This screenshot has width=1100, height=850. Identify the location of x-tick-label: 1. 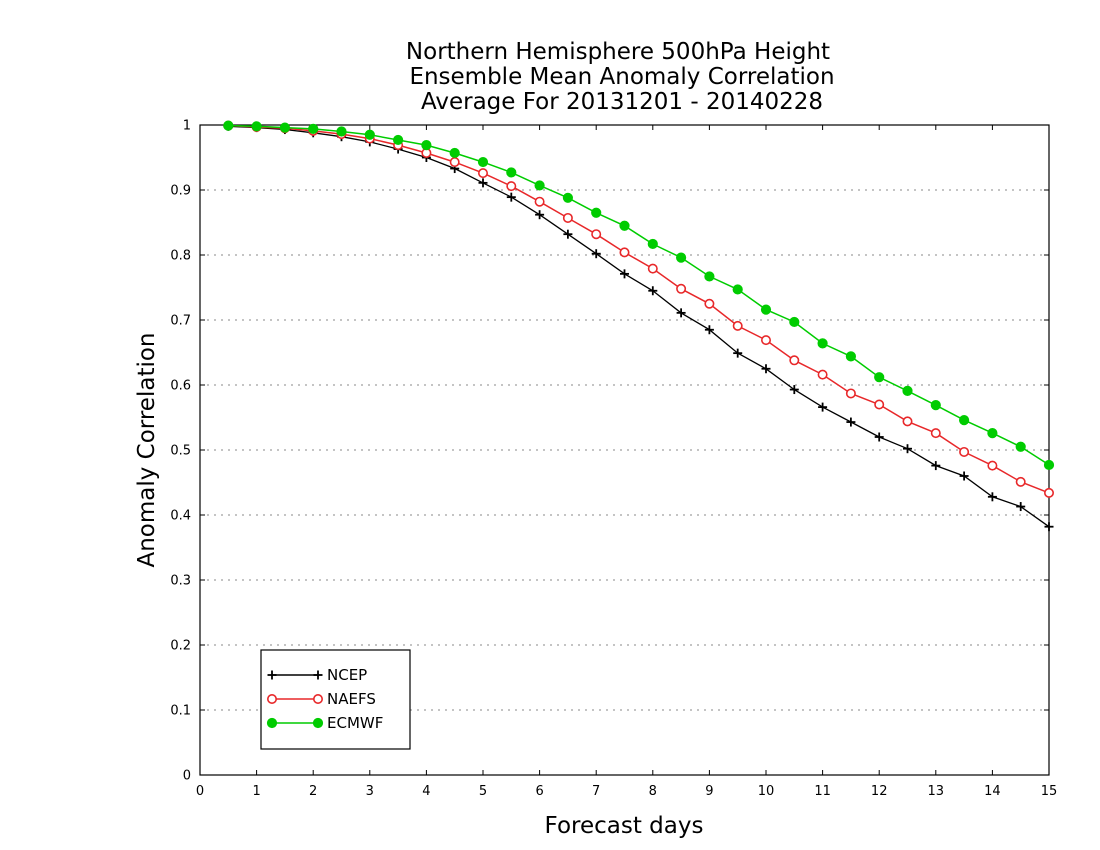
(256, 791).